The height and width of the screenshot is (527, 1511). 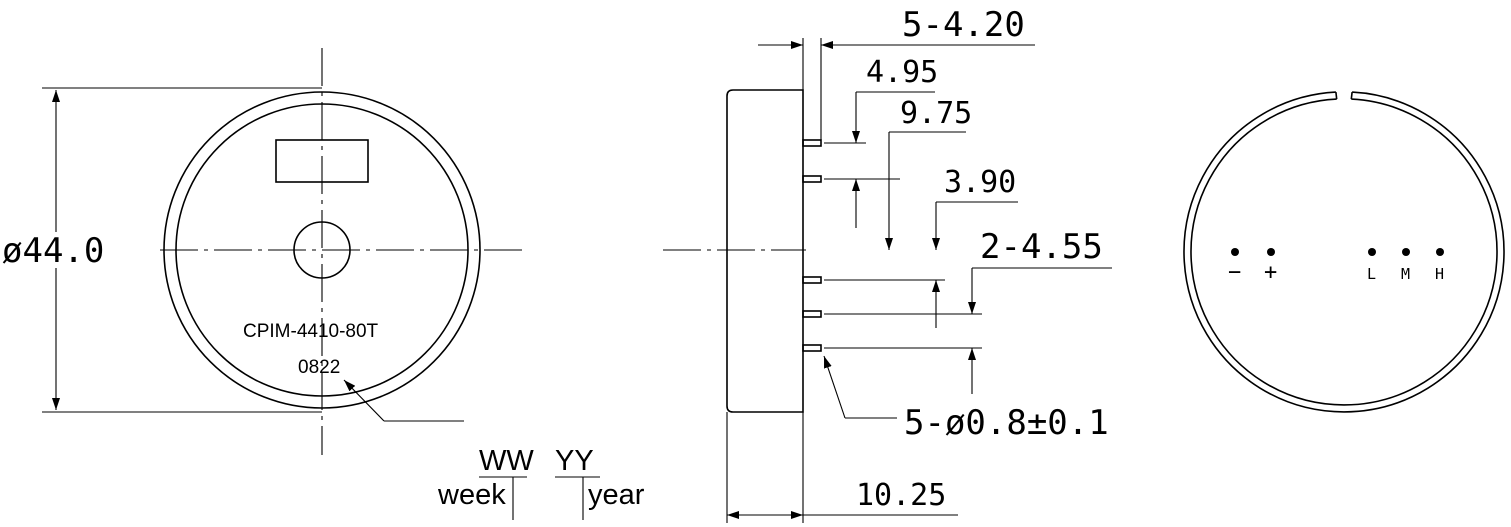 I want to click on date-code: 0822, so click(x=319, y=367).